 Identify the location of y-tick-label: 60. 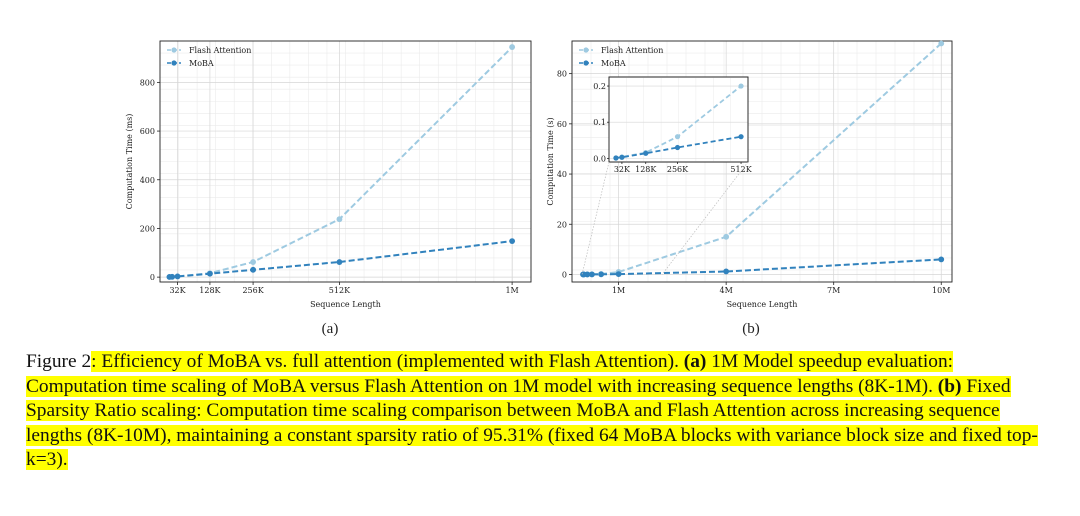
(562, 124).